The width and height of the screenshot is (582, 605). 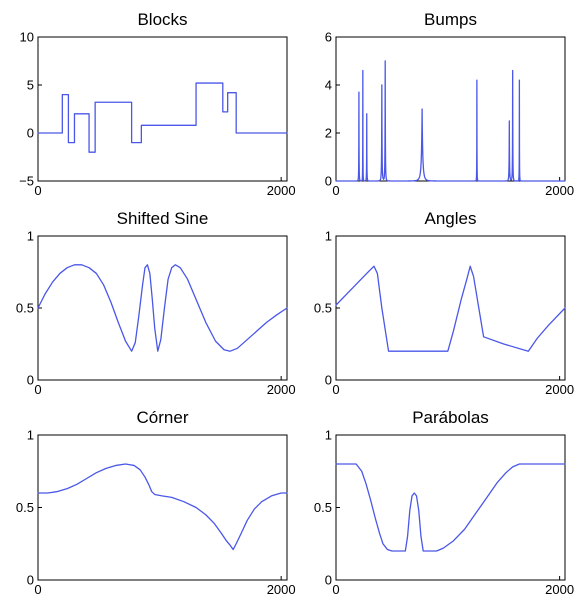 What do you see at coordinates (328, 435) in the screenshot?
I see `parabolas-ytick-label: 1` at bounding box center [328, 435].